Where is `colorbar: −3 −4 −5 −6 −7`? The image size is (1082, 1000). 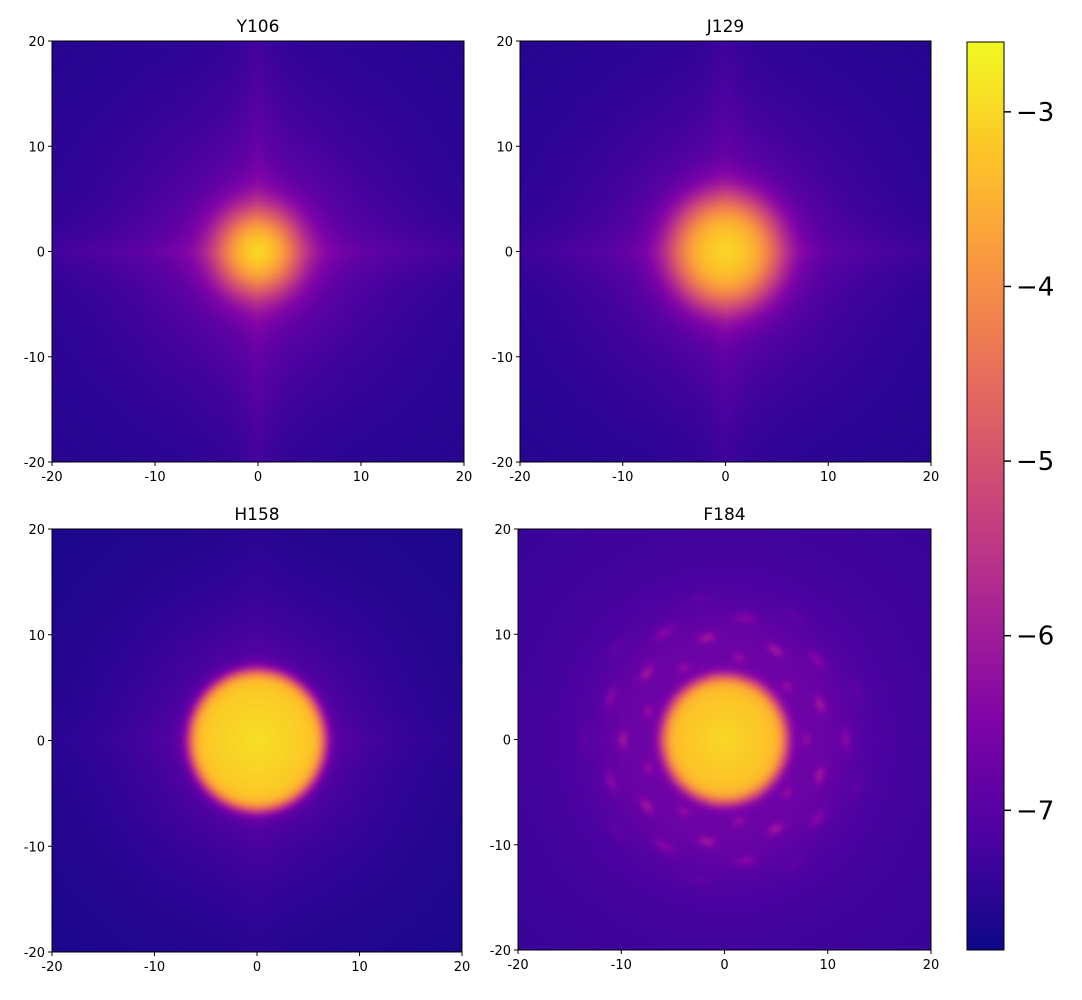
colorbar: −3 −4 −5 −6 −7 is located at coordinates (1010, 496).